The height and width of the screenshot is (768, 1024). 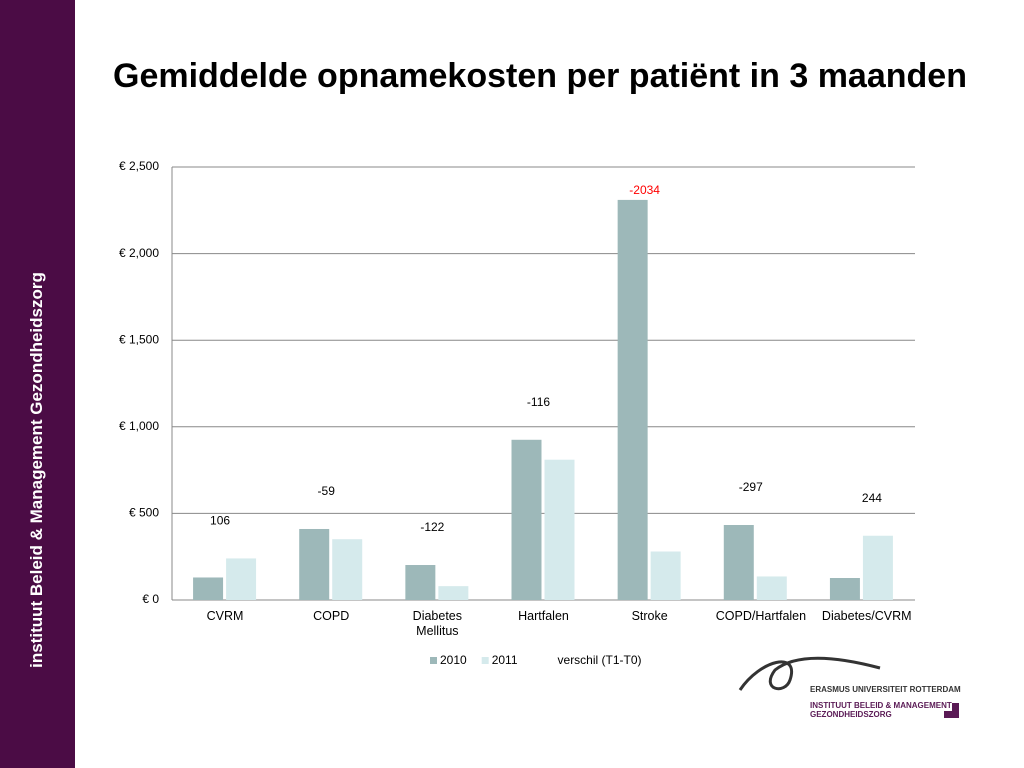 What do you see at coordinates (872, 498) in the screenshot?
I see `diff-label: 244` at bounding box center [872, 498].